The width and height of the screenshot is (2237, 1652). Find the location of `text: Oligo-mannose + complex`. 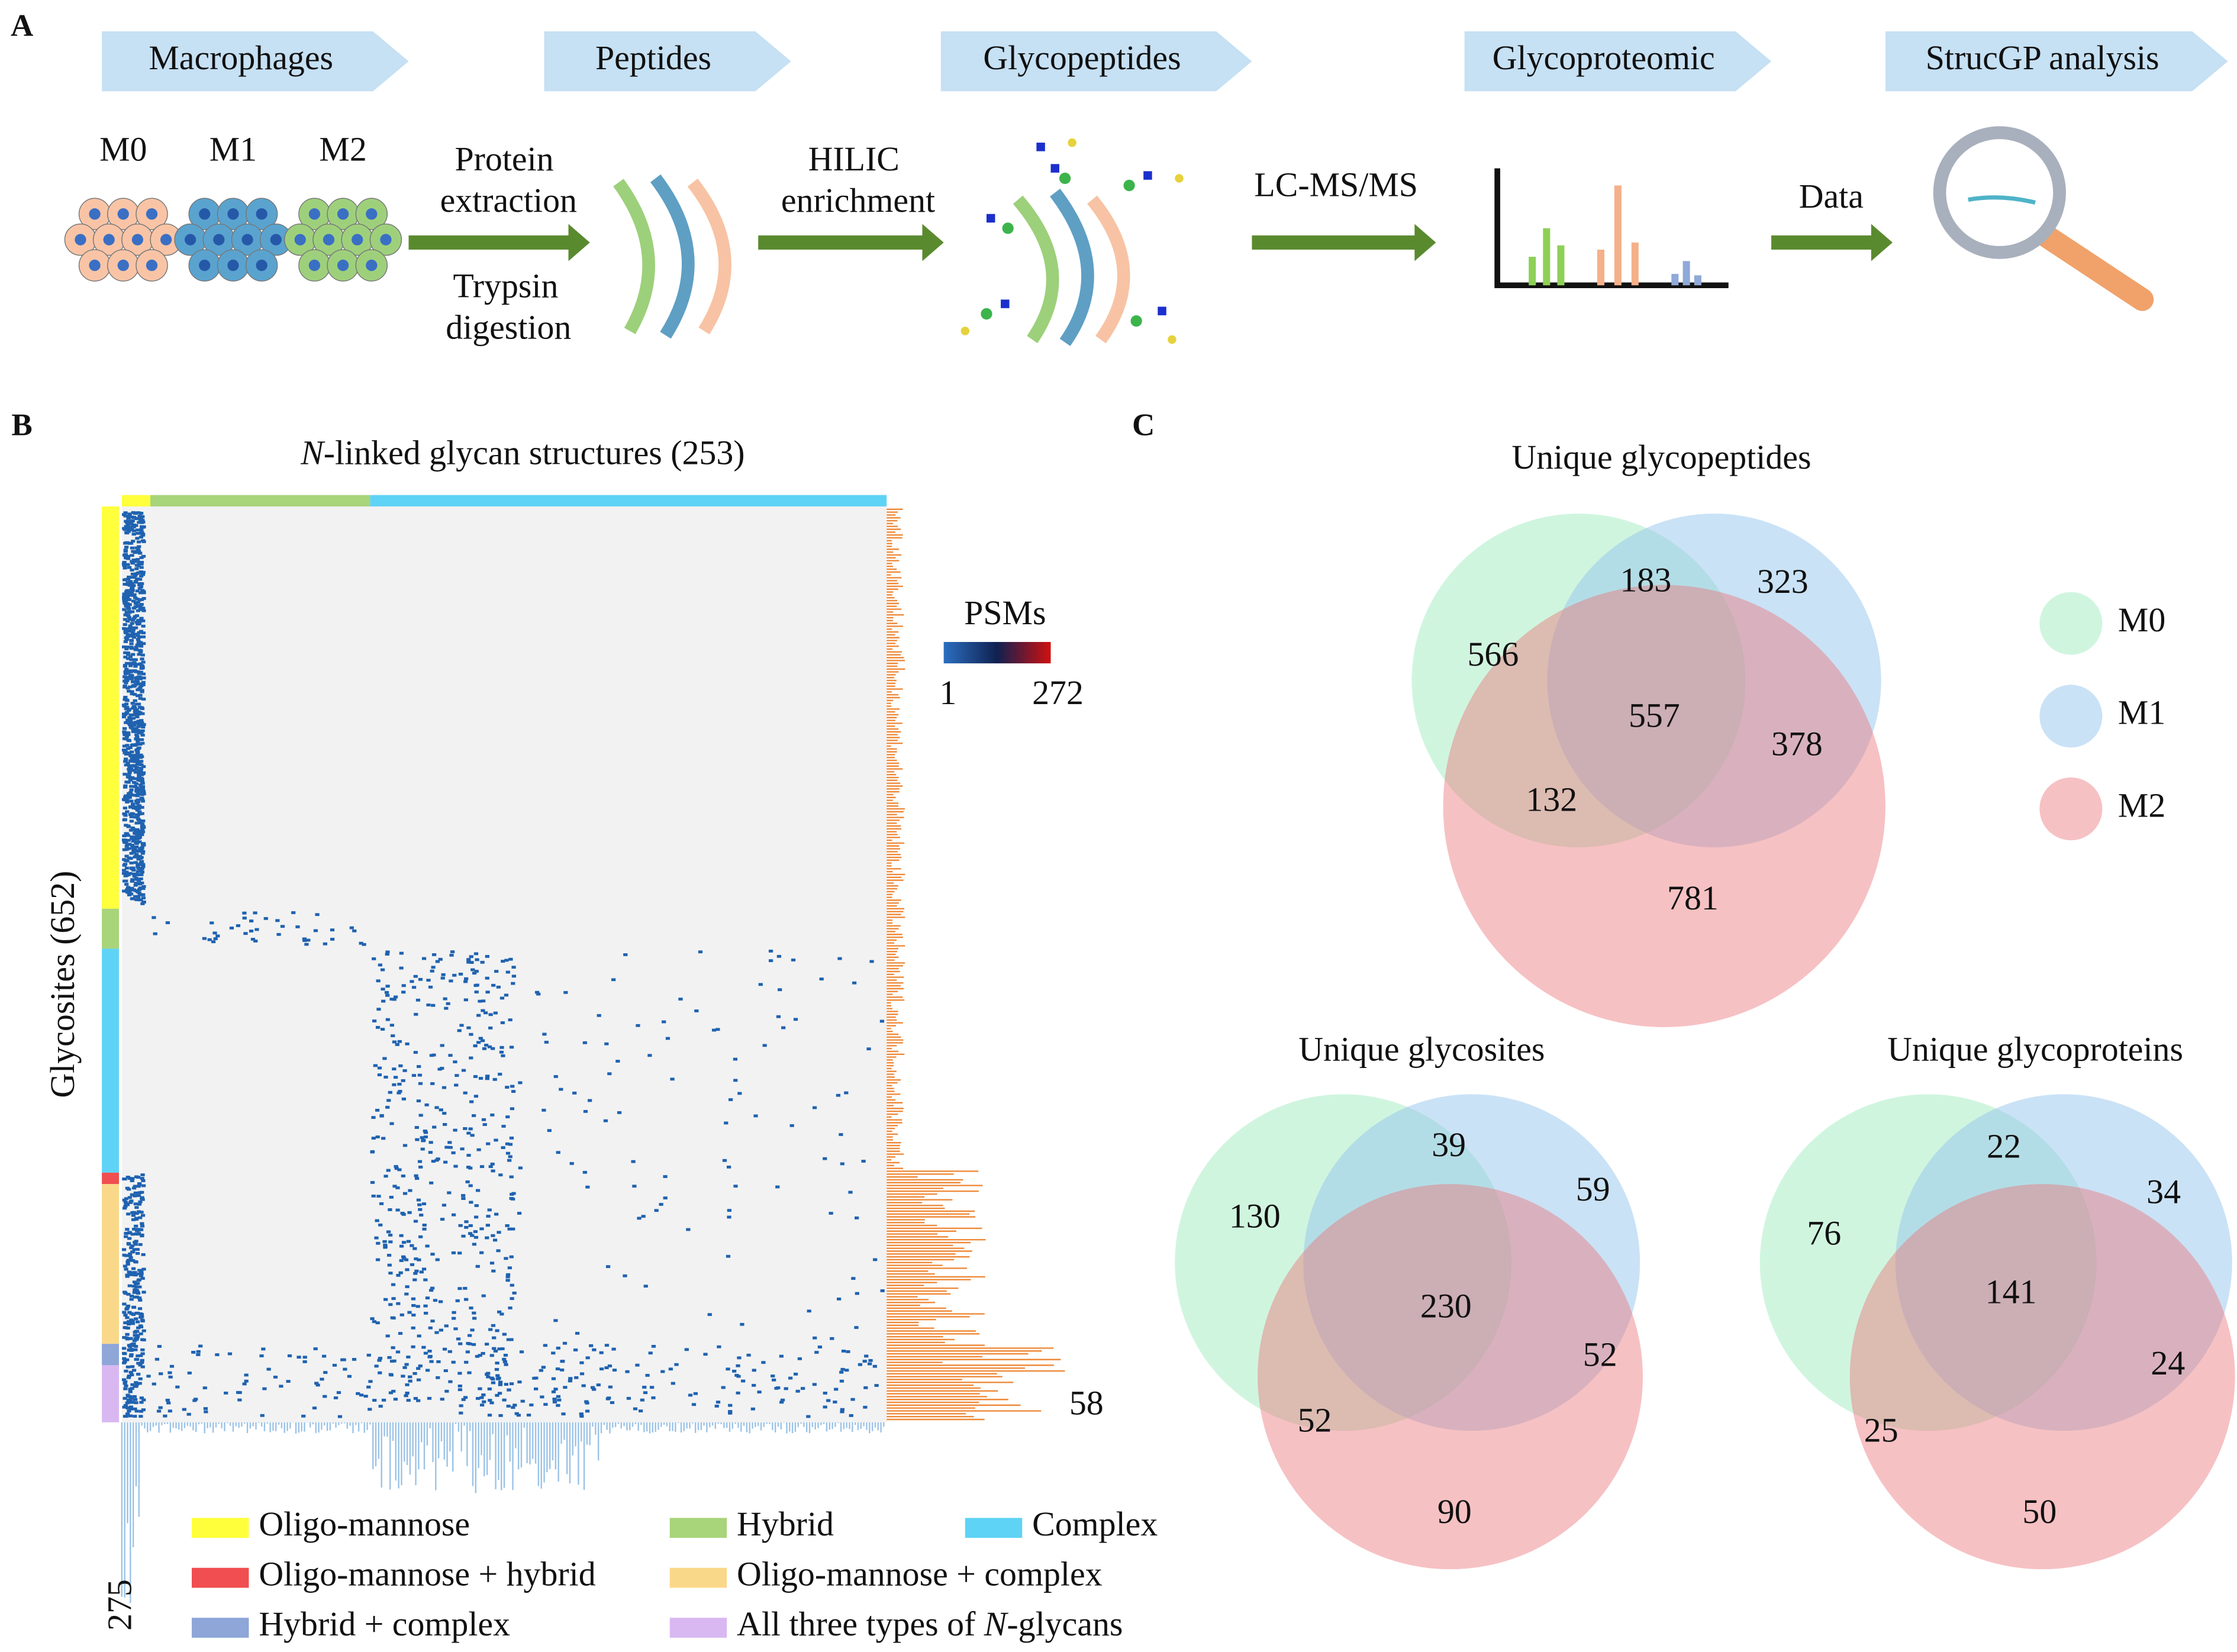

text: Oligo-mannose + complex is located at coordinates (920, 1574).